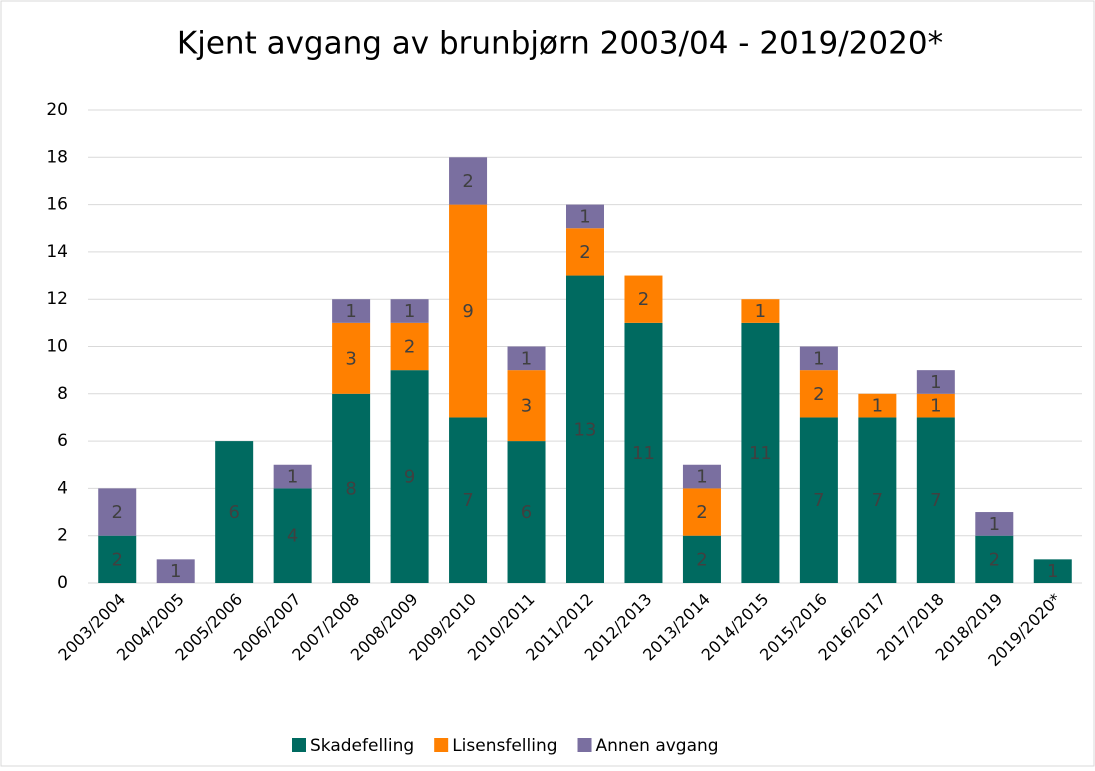 The width and height of the screenshot is (1095, 771). I want to click on data-label: 8, so click(350, 488).